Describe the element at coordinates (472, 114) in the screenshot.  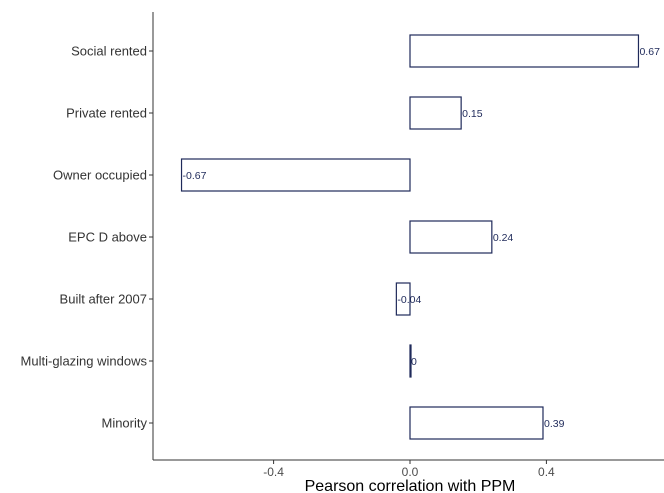
I see `data-label: 0.15` at that location.